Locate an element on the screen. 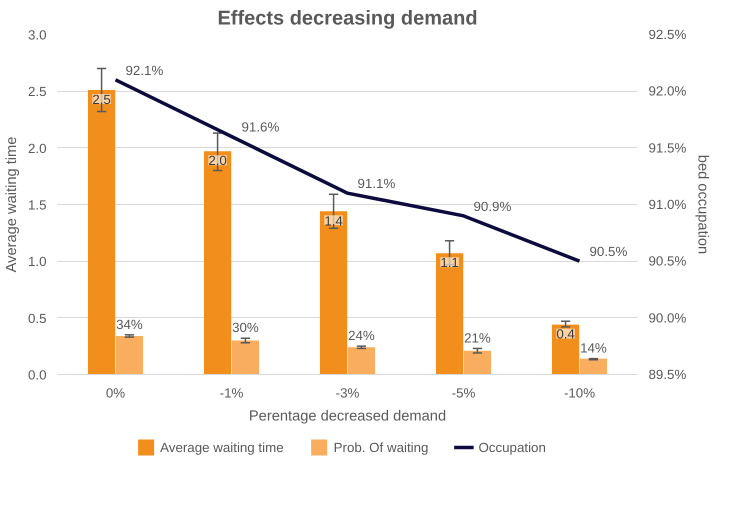 The width and height of the screenshot is (739, 528). data-label: 90.9% is located at coordinates (493, 206).